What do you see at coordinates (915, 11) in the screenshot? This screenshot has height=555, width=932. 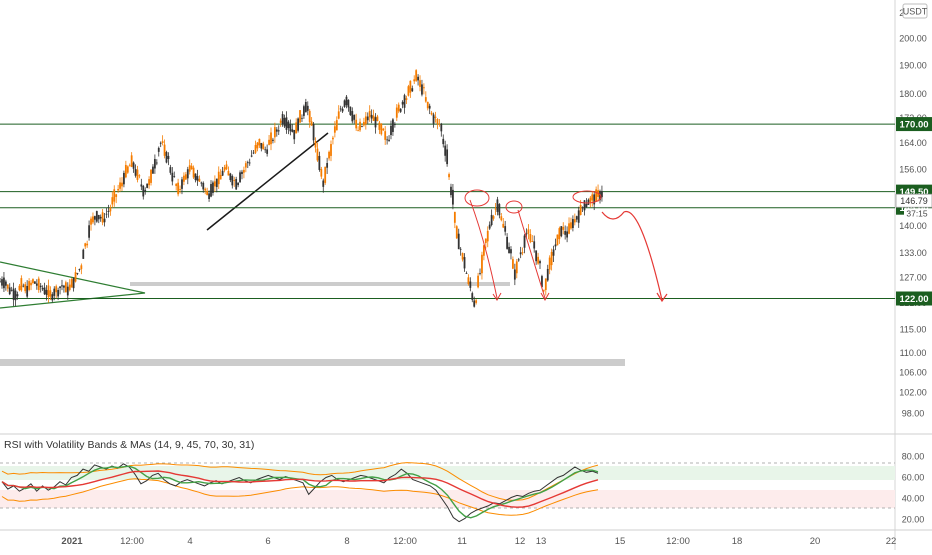 I see `currency-badge` at bounding box center [915, 11].